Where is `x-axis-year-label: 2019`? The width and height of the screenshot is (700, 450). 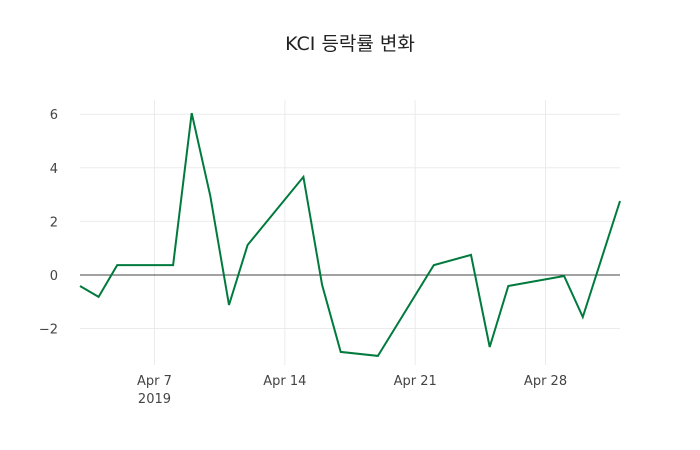 x-axis-year-label: 2019 is located at coordinates (154, 399).